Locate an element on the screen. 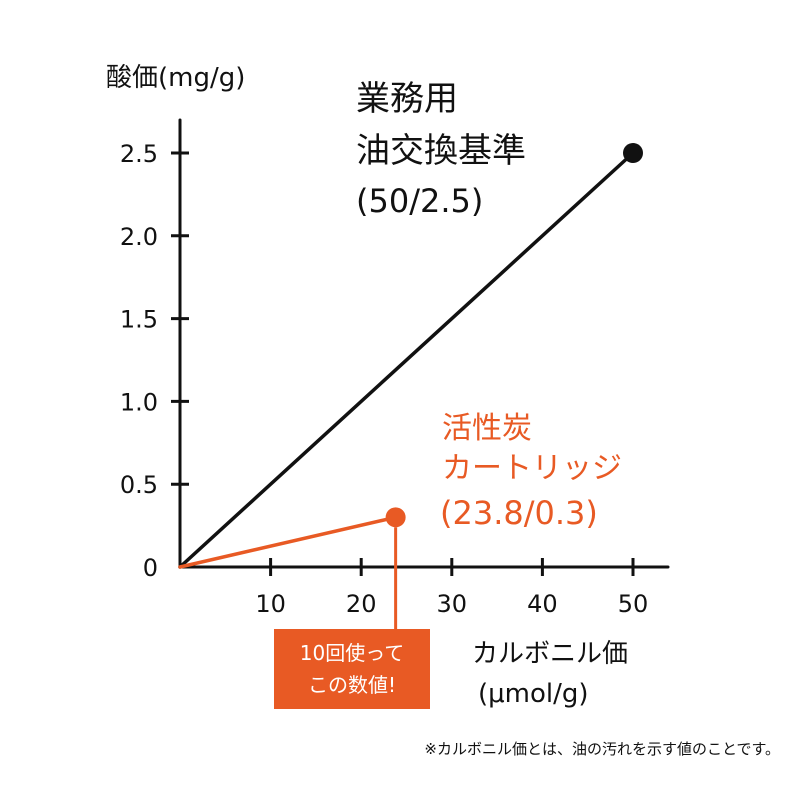  charcoal-label-line3: (23.8/0.3) is located at coordinates (519, 513).